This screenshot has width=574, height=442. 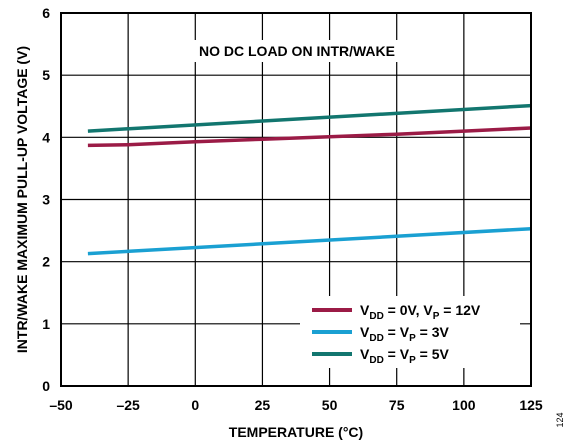 I want to click on x-tick-label: 100, so click(x=464, y=405).